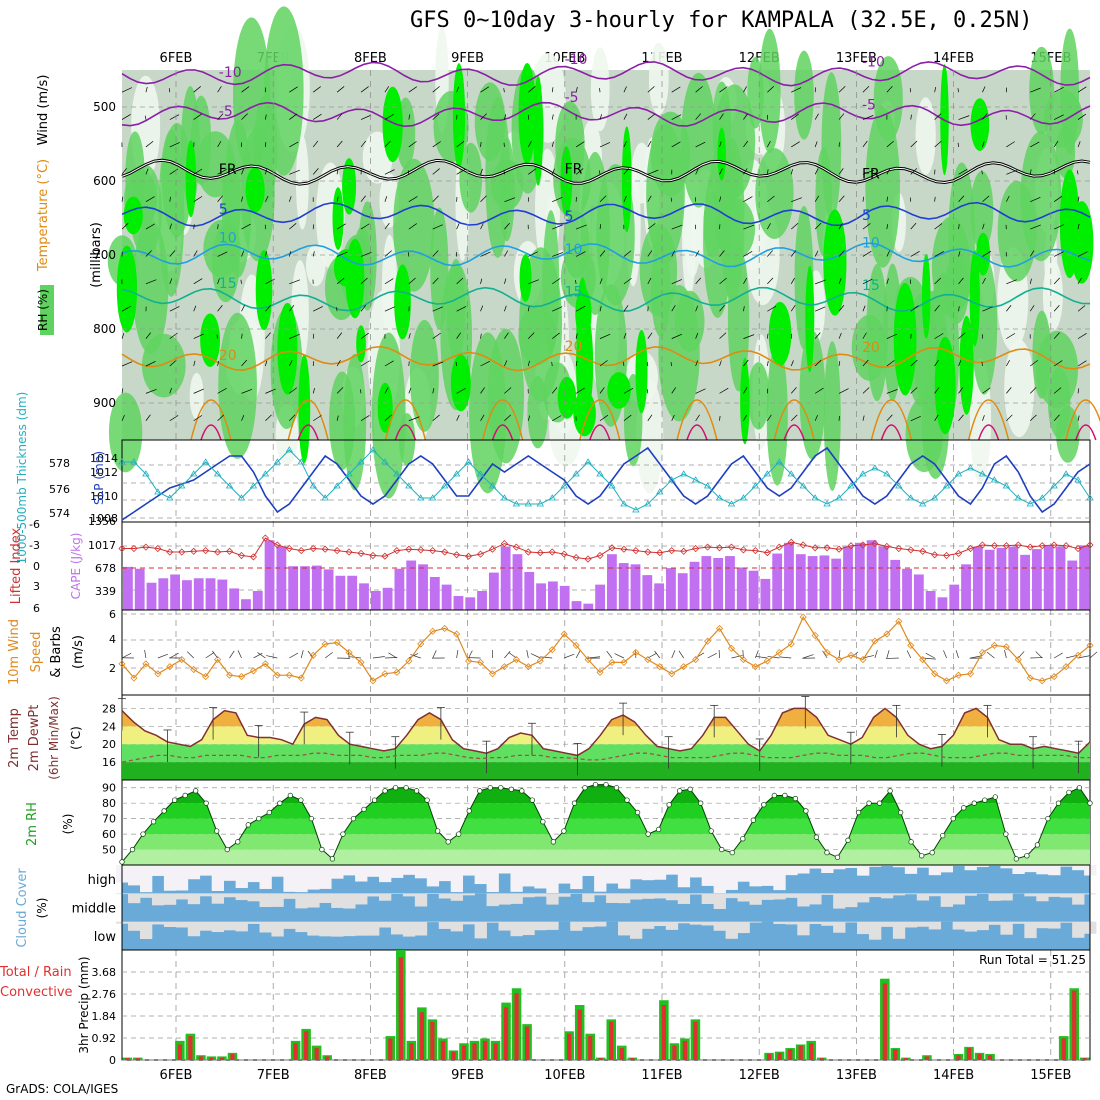  What do you see at coordinates (34, 524) in the screenshot?
I see `lifted-tick-label: -6` at bounding box center [34, 524].